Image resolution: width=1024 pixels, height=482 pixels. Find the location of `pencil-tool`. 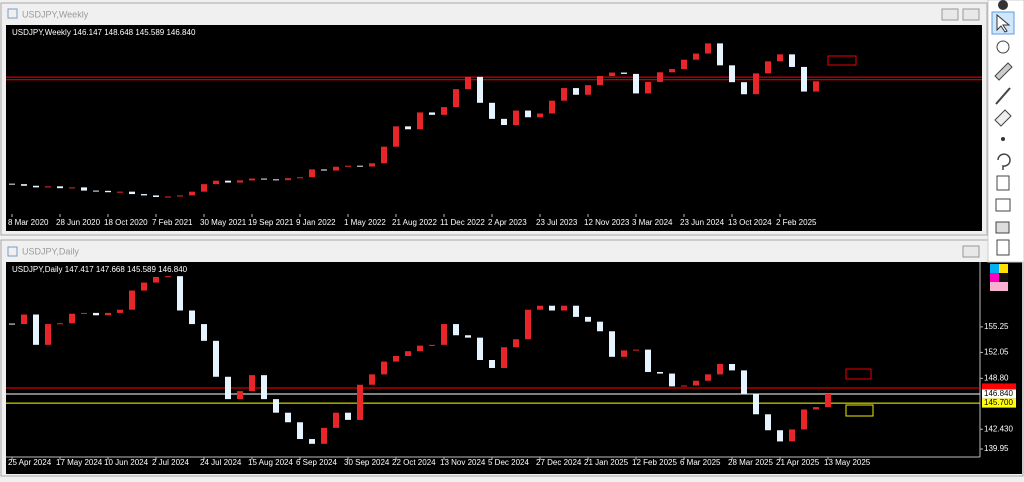

pencil-tool is located at coordinates (1003, 71).